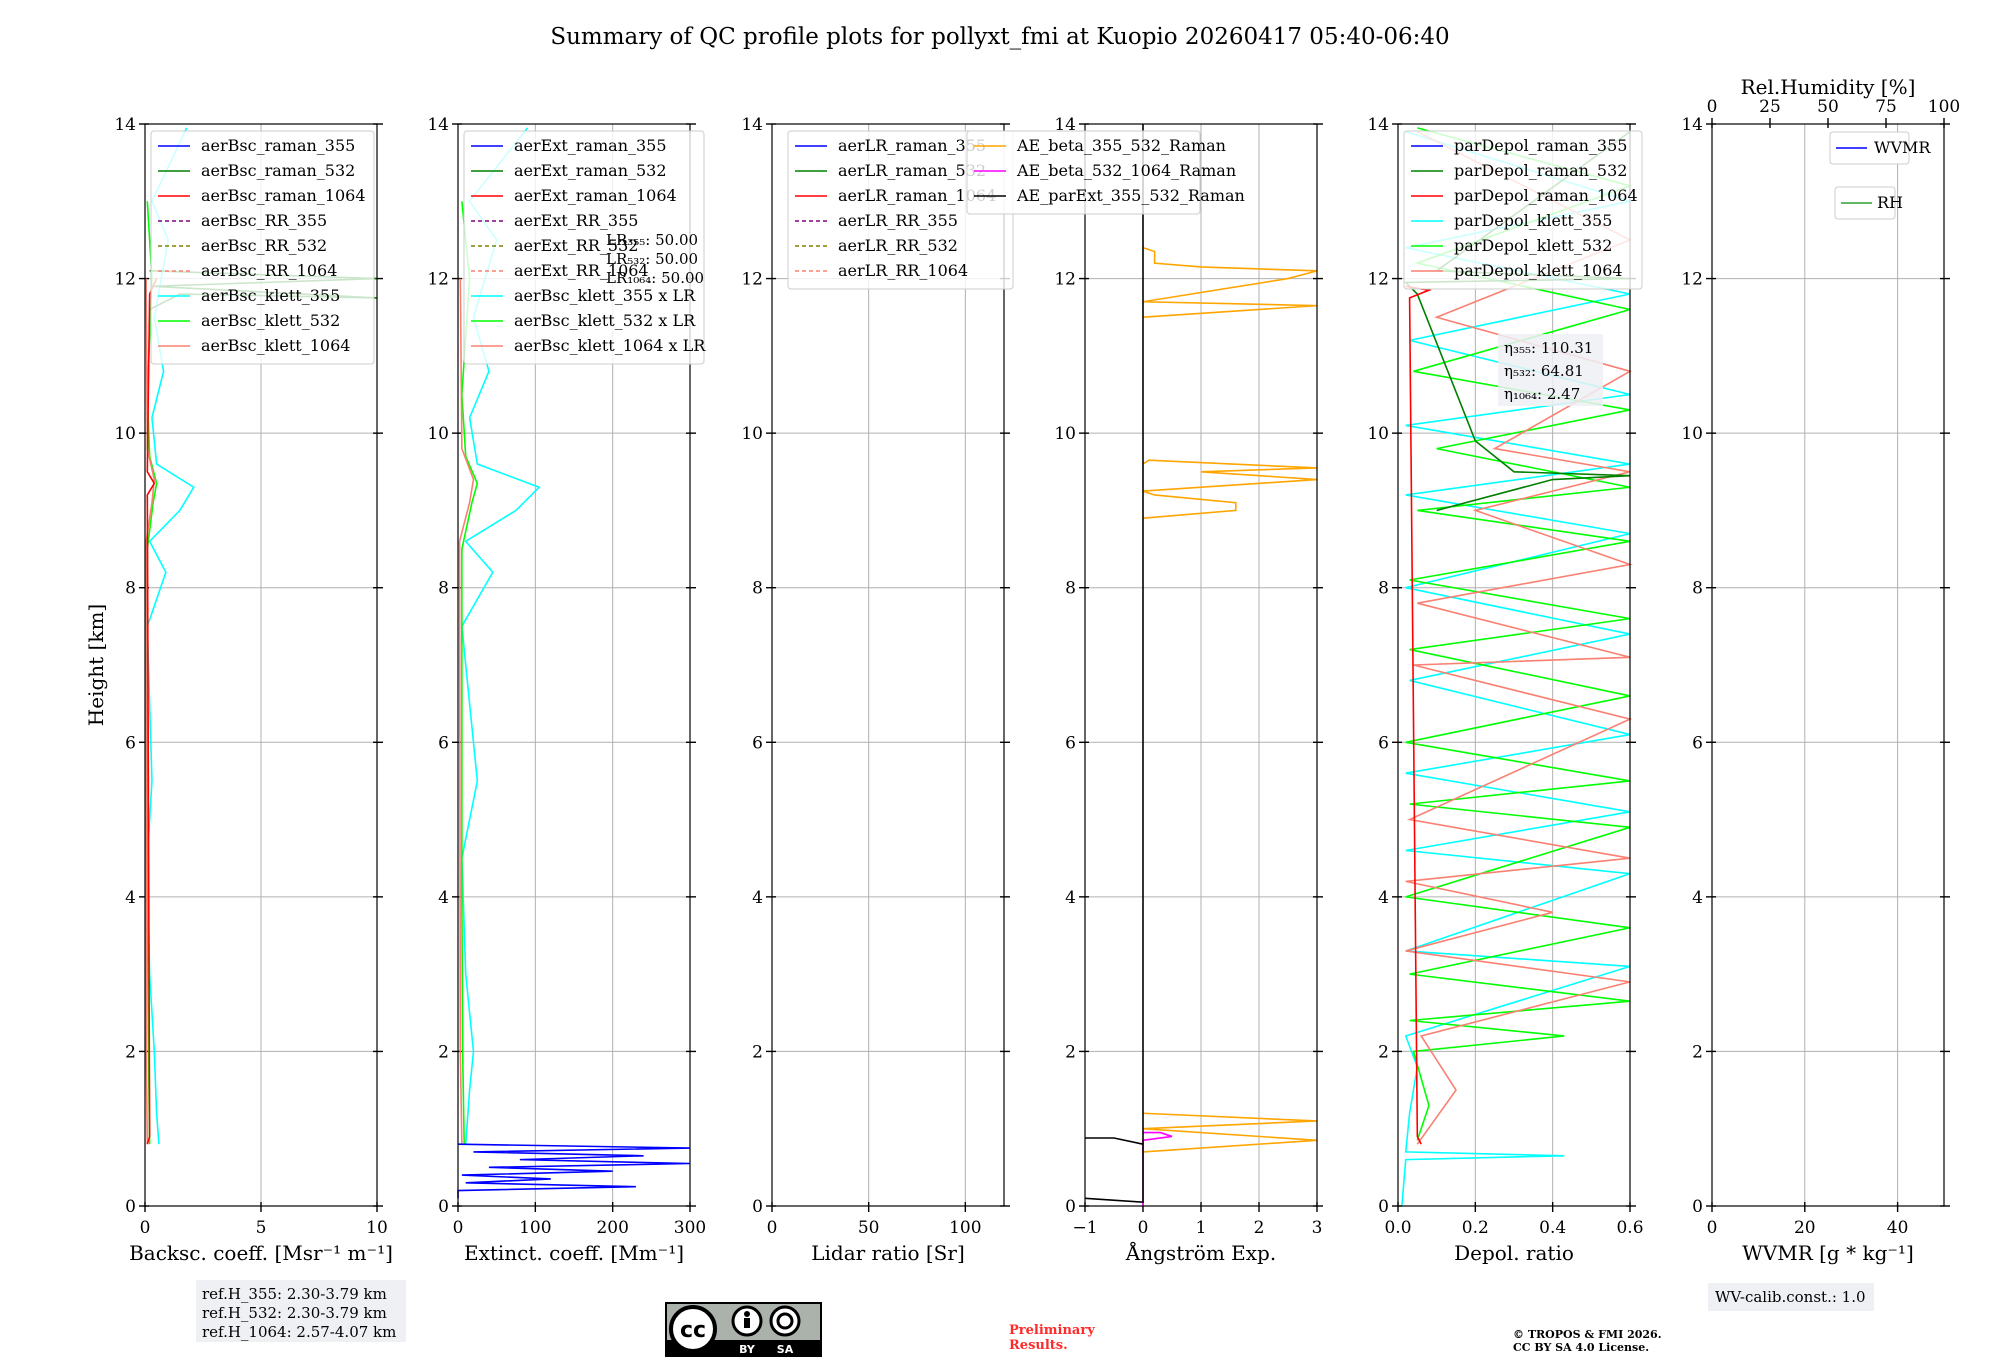  What do you see at coordinates (1587, 1334) in the screenshot?
I see `copyright-line-1: © TROPOS & FMI 2026.` at bounding box center [1587, 1334].